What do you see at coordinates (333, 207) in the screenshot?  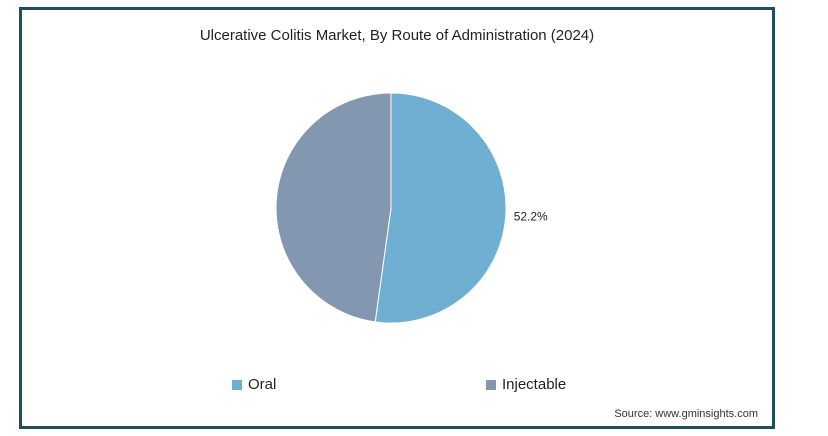 I see `pie-slice-injectable` at bounding box center [333, 207].